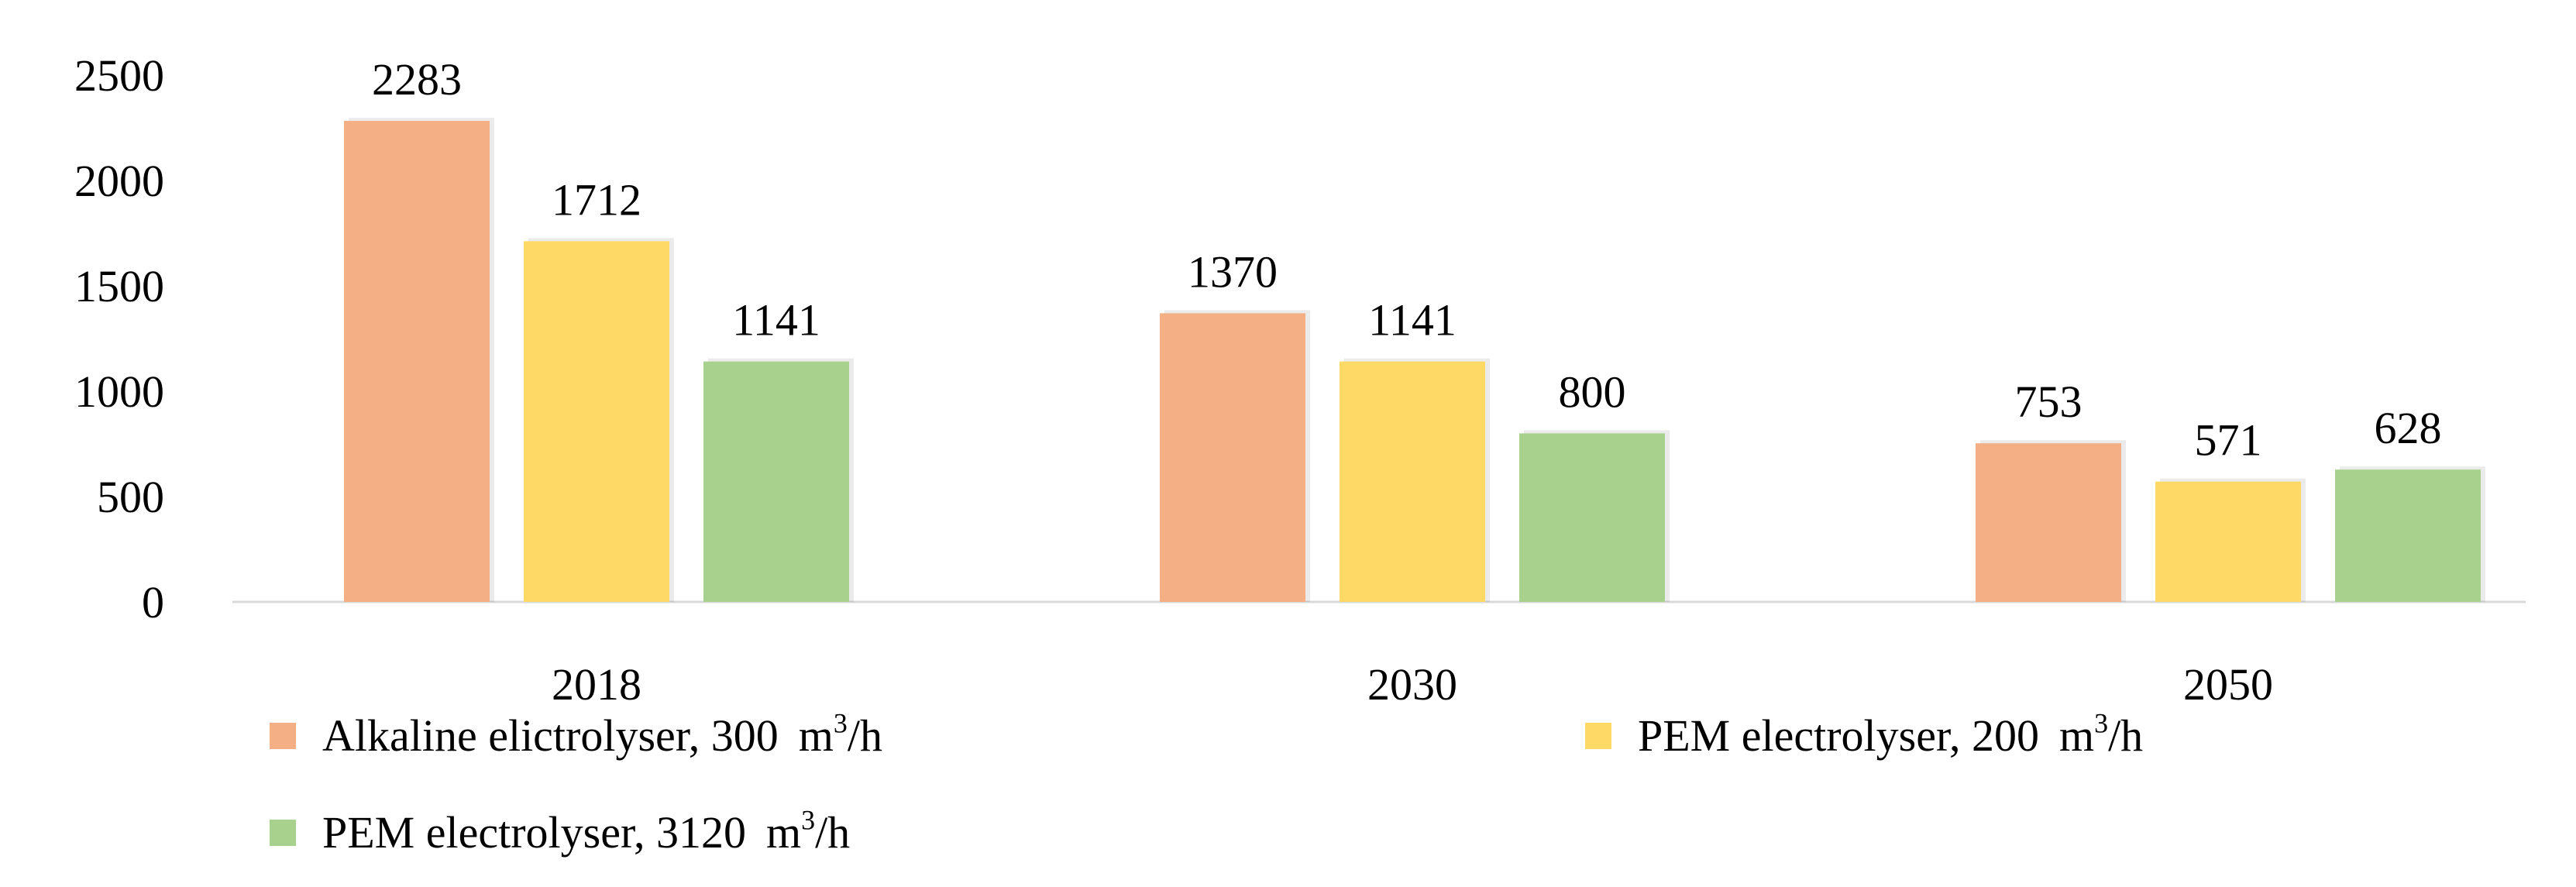  What do you see at coordinates (119, 75) in the screenshot?
I see `y-tick-label-2500: 2500` at bounding box center [119, 75].